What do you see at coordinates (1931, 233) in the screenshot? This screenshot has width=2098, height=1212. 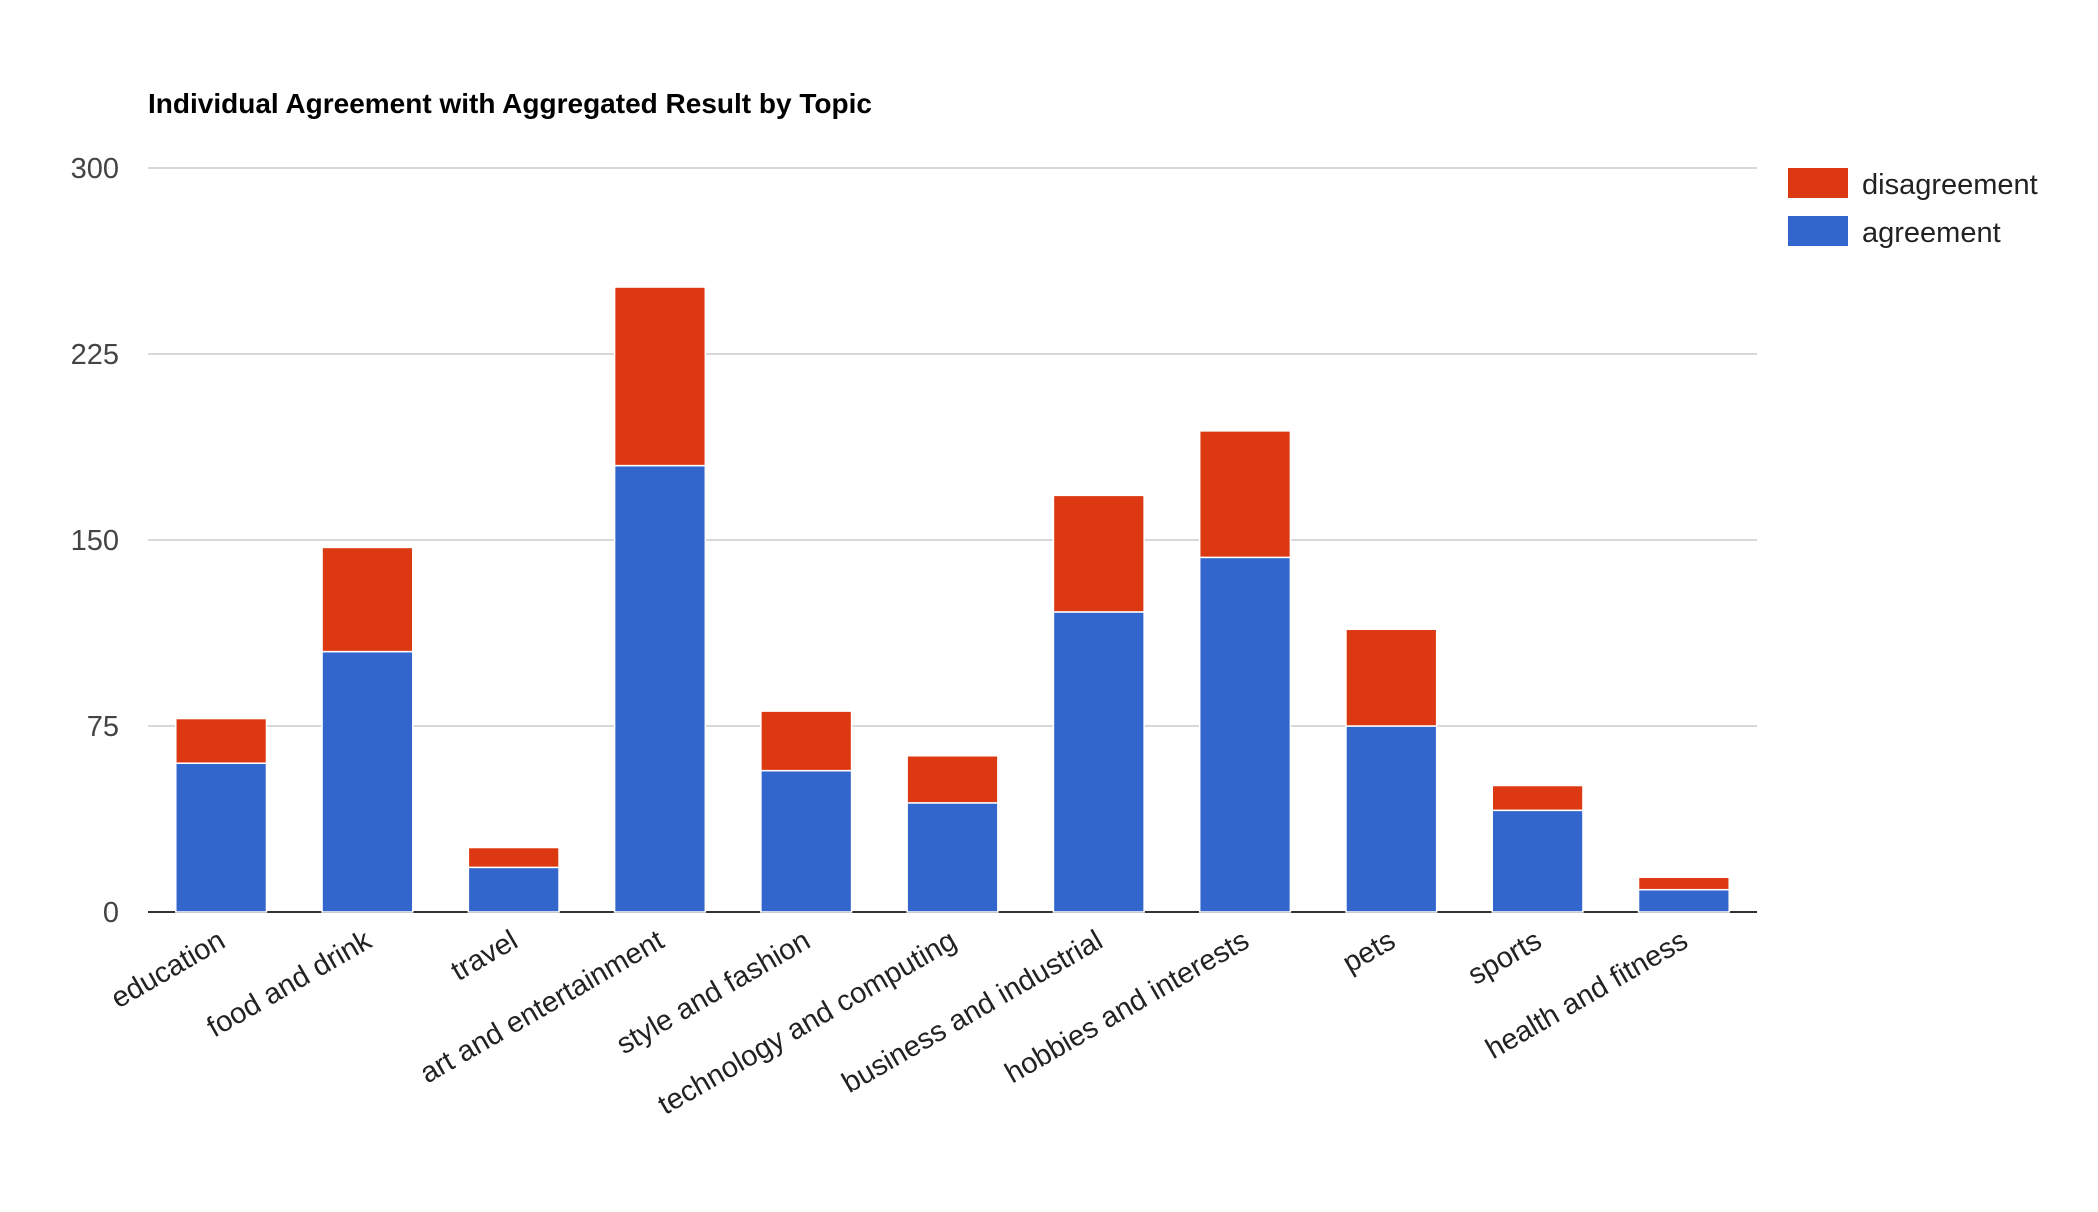 I see `legend-label-agreement: agreement` at bounding box center [1931, 233].